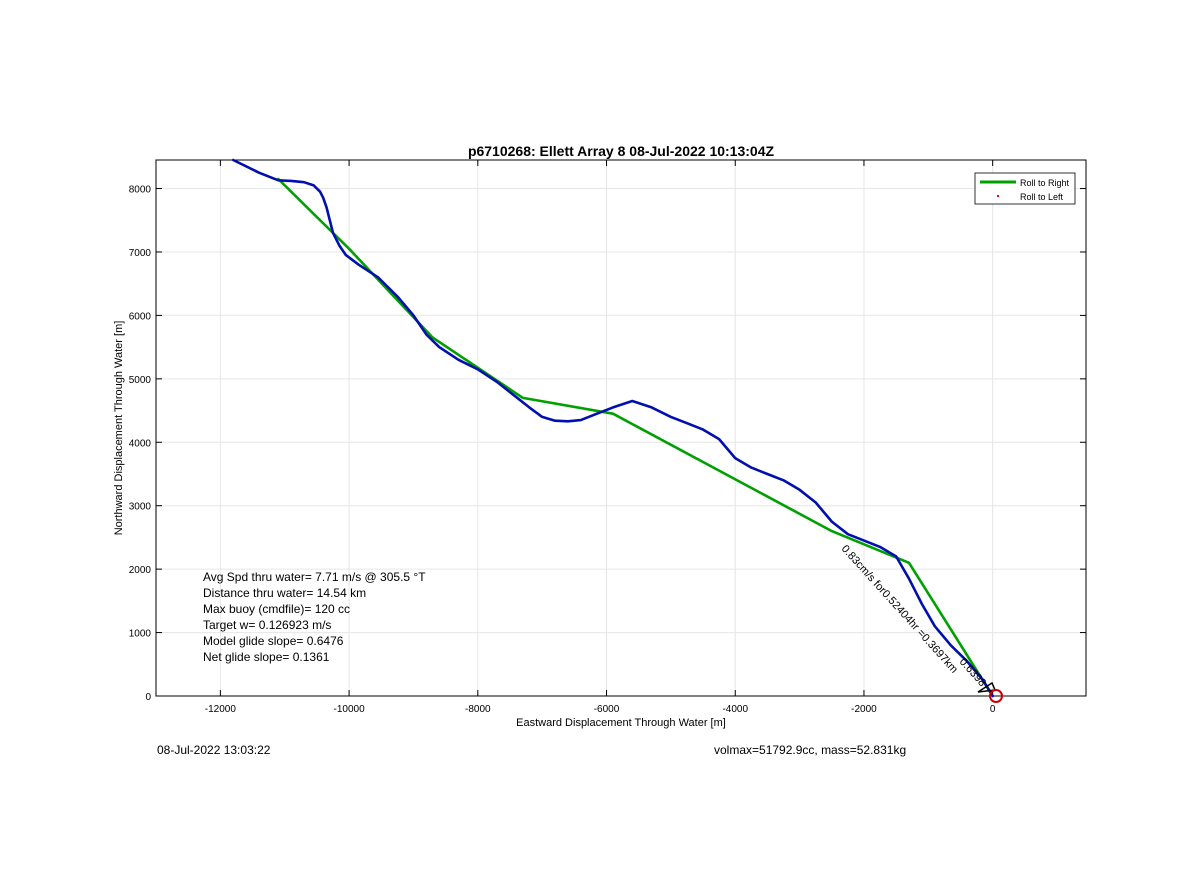 This screenshot has height=889, width=1200. Describe the element at coordinates (1042, 197) in the screenshot. I see `legend-label-roll-left: Roll to Left` at that location.